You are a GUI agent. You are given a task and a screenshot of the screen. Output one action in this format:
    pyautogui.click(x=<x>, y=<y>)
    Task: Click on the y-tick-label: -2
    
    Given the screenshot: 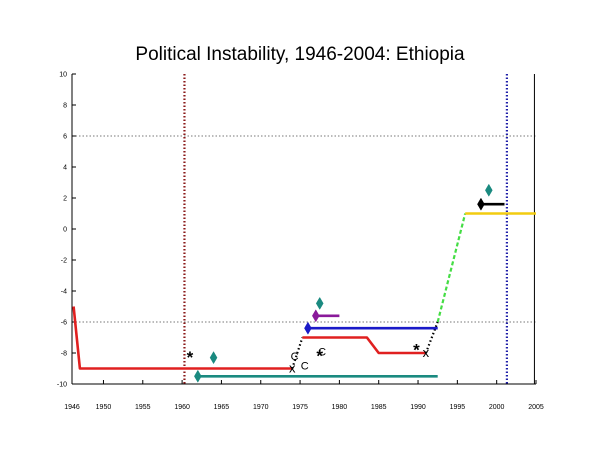 What is the action you would take?
    pyautogui.click(x=64, y=261)
    